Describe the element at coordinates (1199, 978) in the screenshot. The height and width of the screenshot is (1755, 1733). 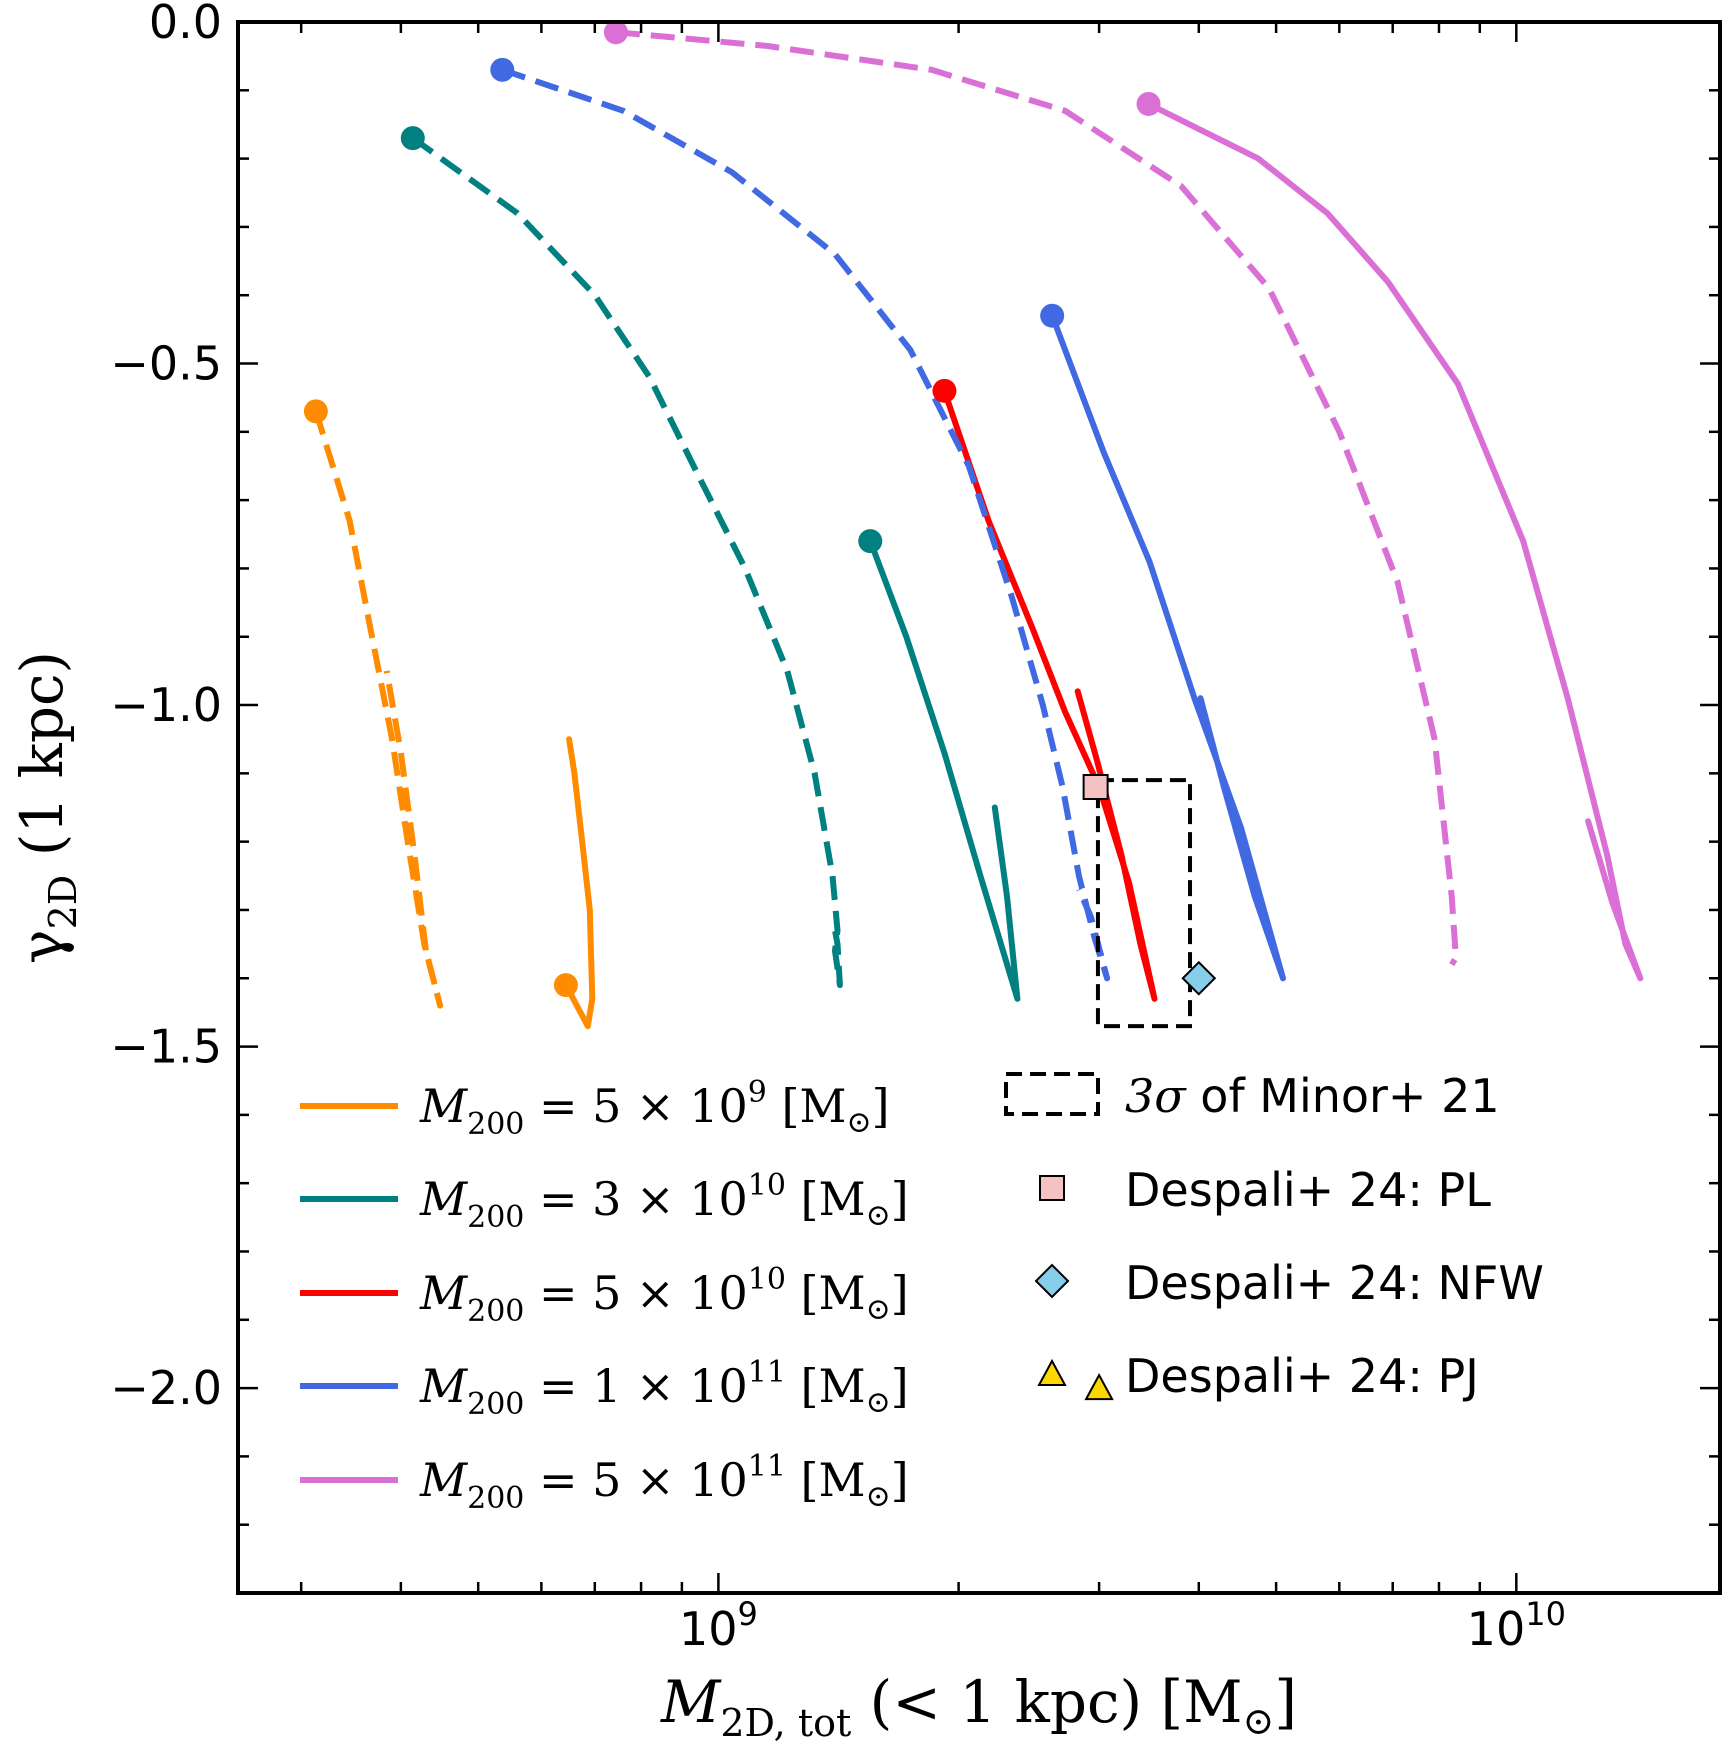
I see `despali24-nfw-diamond-marker` at that location.